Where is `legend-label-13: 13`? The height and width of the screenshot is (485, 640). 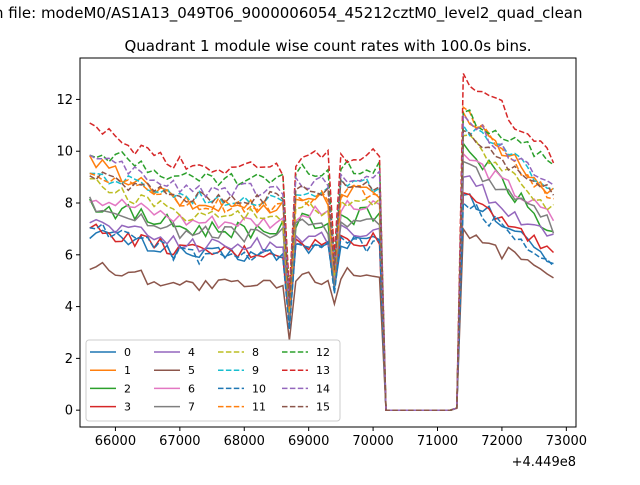
legend-label-13: 13 is located at coordinates (323, 370).